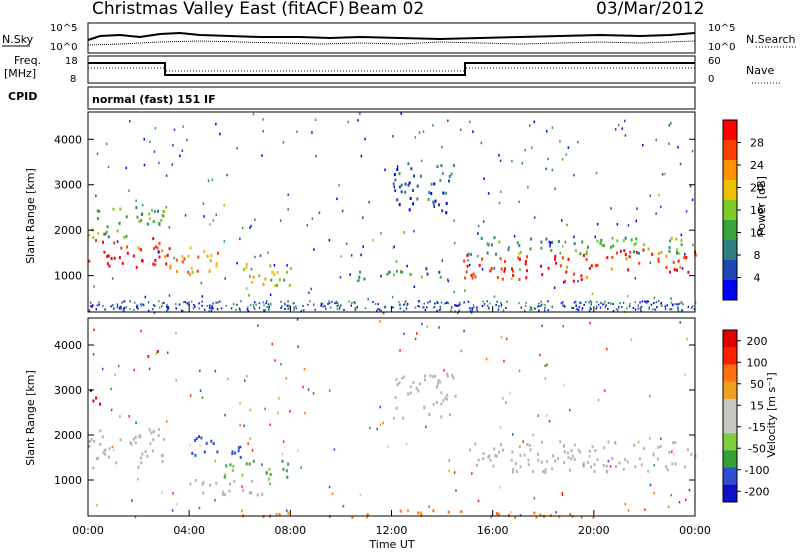  Describe the element at coordinates (714, 61) in the screenshot. I see `nave-tick-top: 60` at that location.